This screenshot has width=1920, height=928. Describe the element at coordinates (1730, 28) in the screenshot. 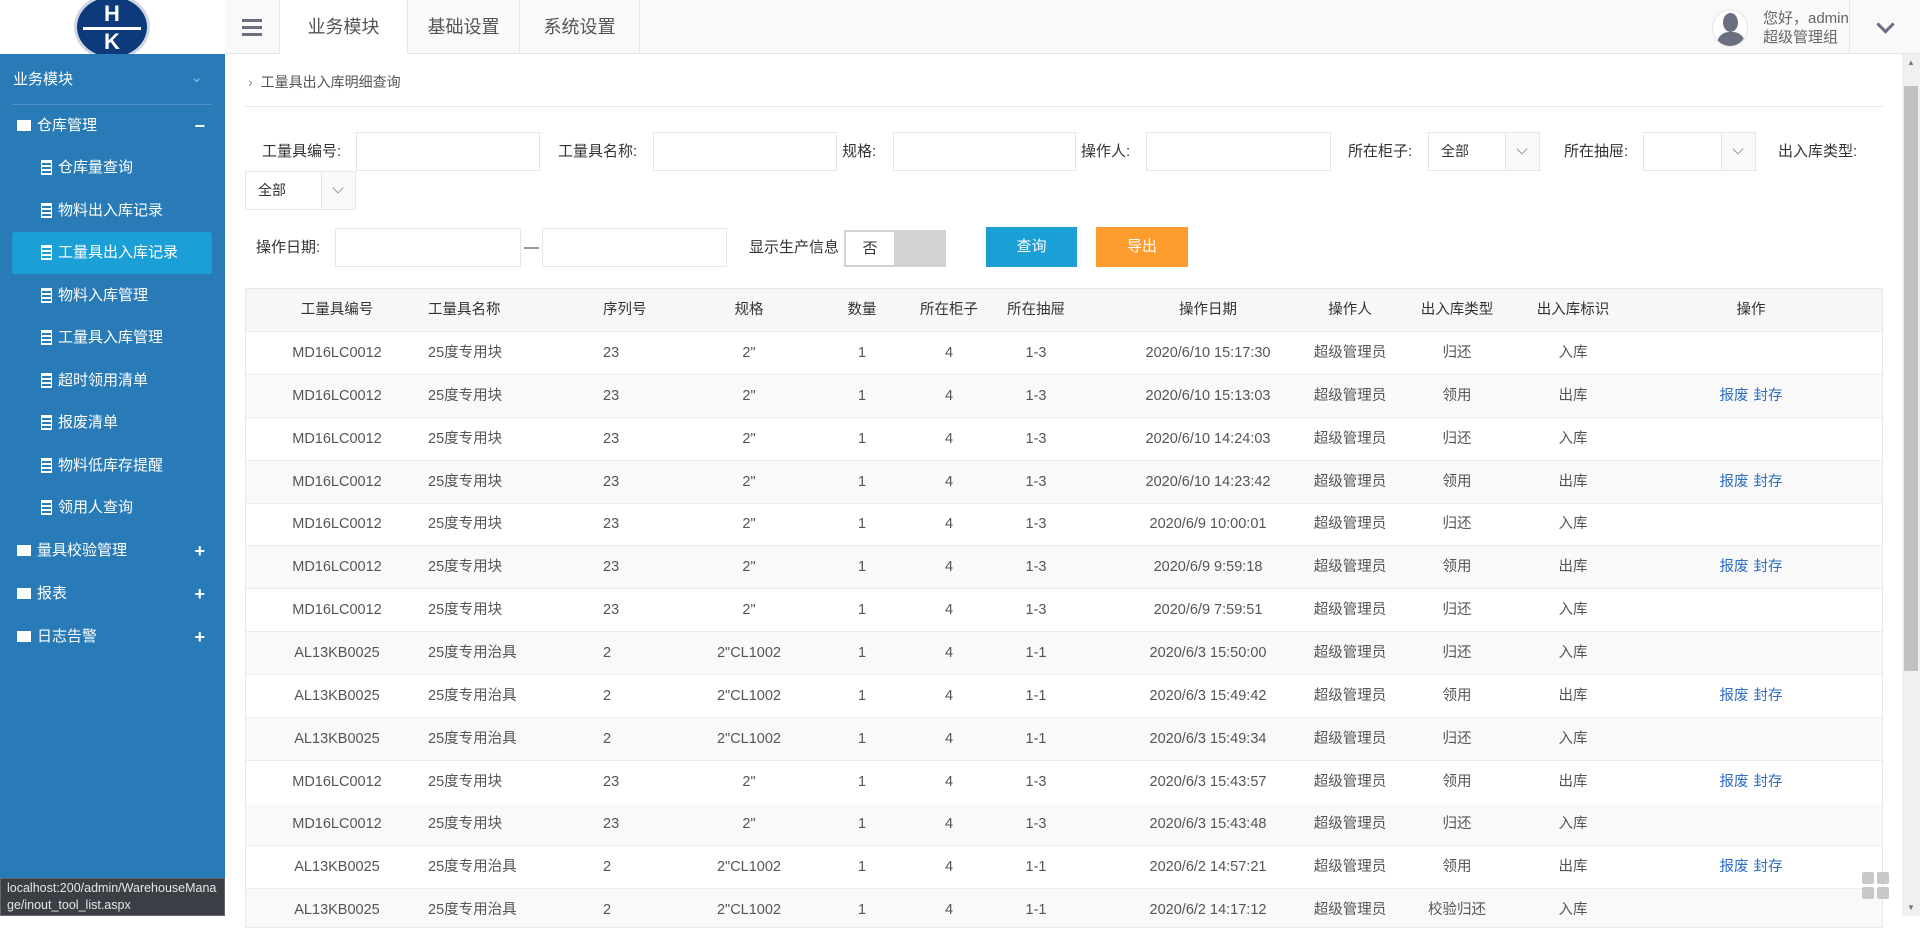

I see `avatar` at that location.